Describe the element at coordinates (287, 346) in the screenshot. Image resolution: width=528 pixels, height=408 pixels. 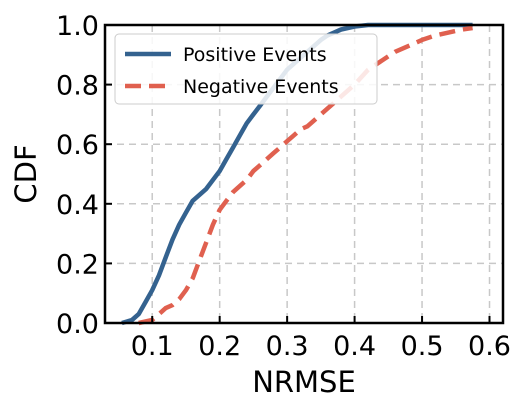
I see `x-tick-label: 0.3` at that location.